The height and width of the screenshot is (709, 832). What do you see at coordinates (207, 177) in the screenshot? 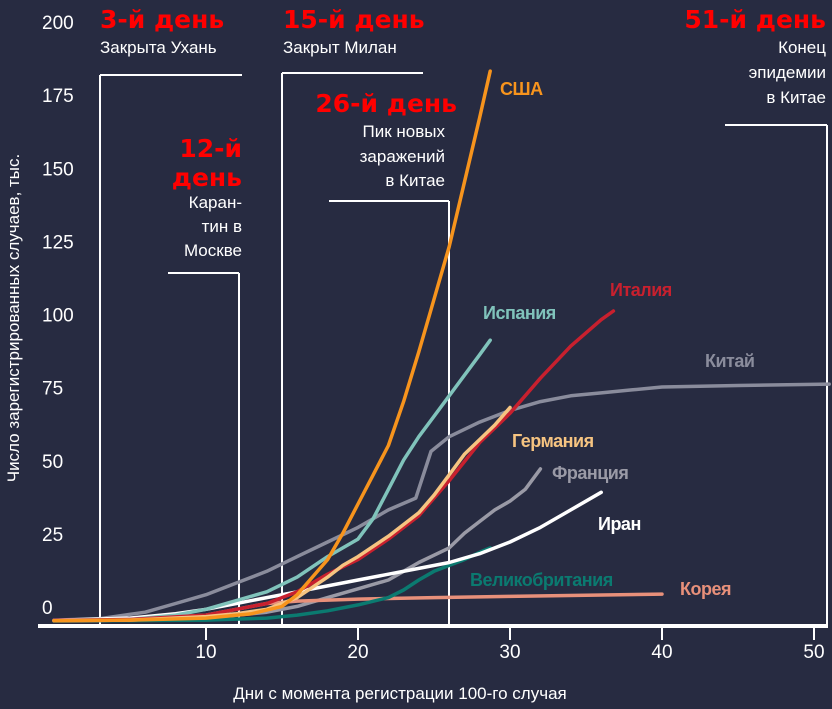
I see `annotation-title: день` at bounding box center [207, 177].